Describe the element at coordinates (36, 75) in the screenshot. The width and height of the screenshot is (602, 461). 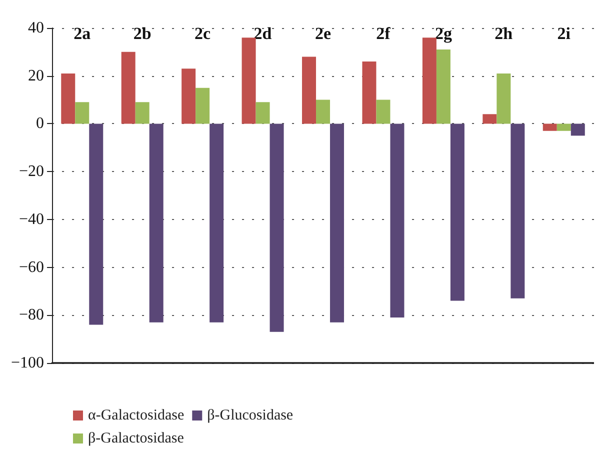
I see `y-tick-label: 20` at that location.